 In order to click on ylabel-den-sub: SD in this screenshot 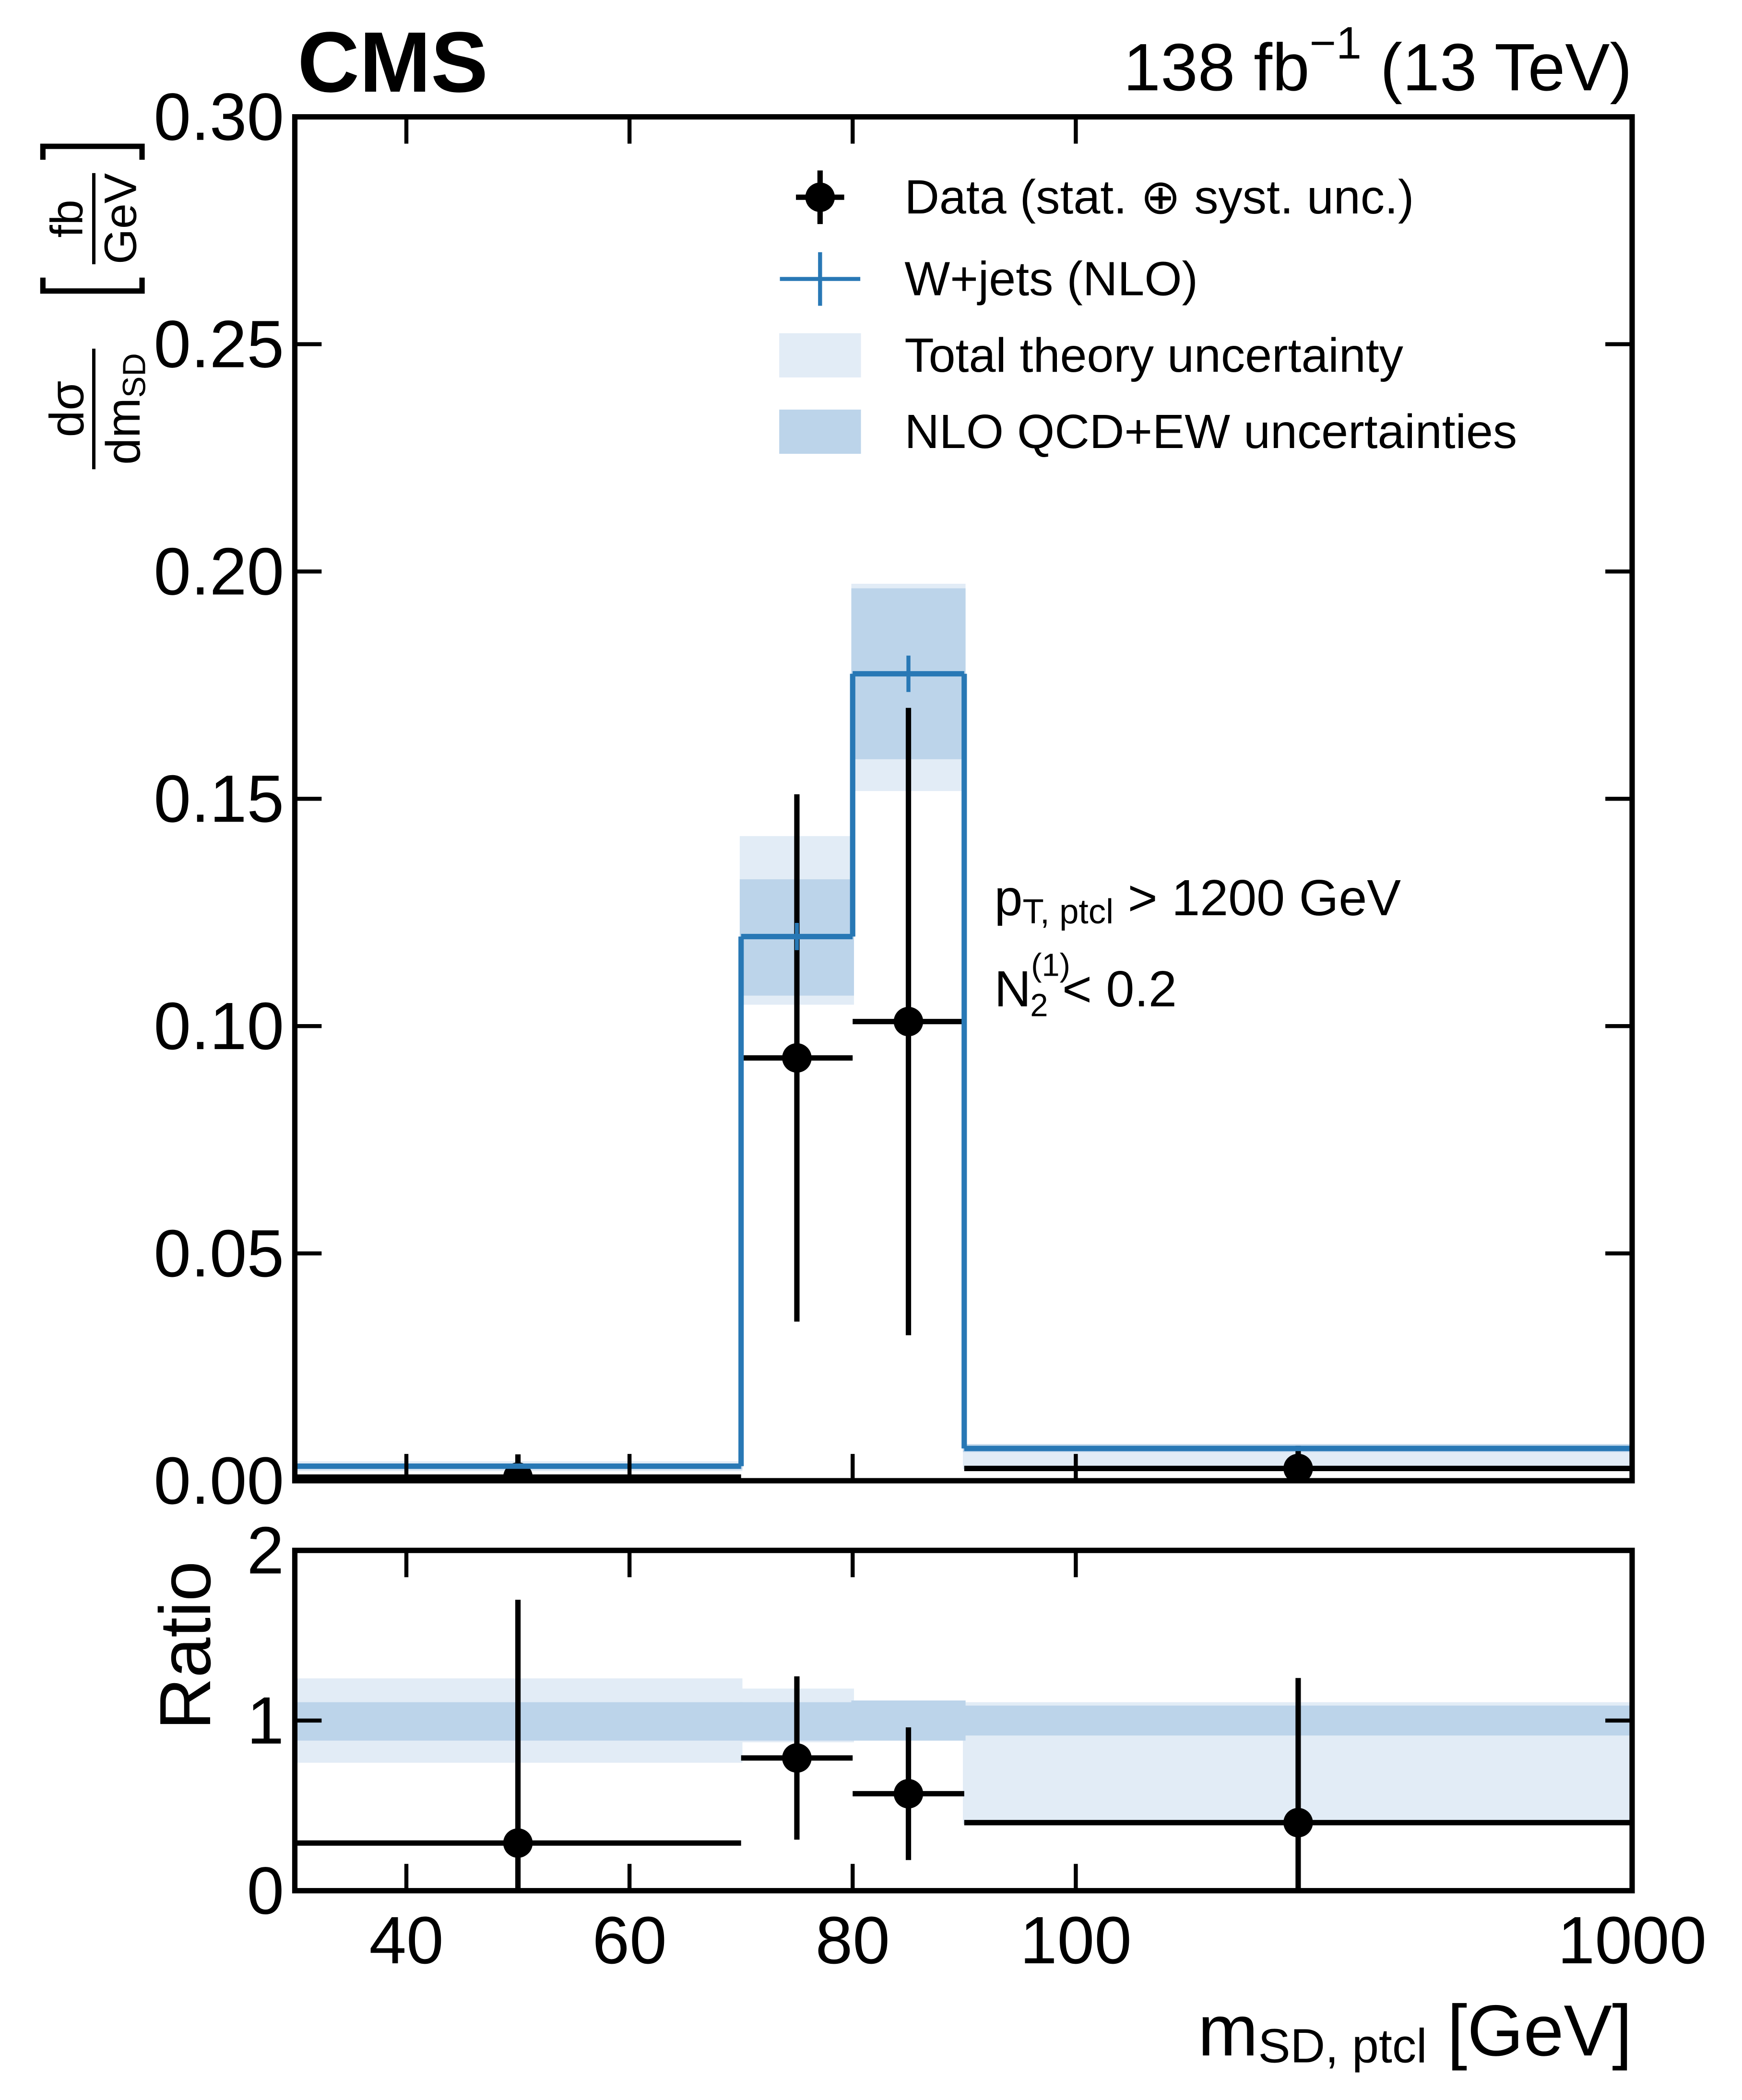, I will do `click(134, 375)`.